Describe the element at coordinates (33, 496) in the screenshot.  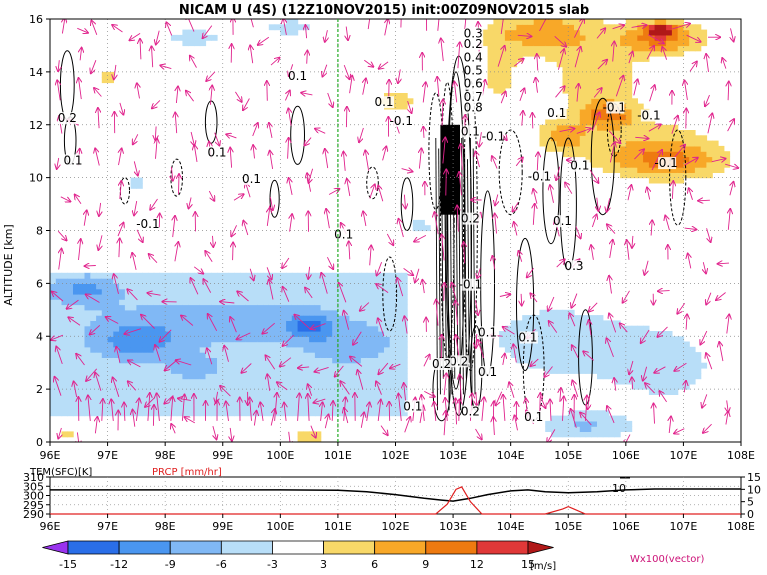
I see `surface-left-tick-label: 300` at that location.